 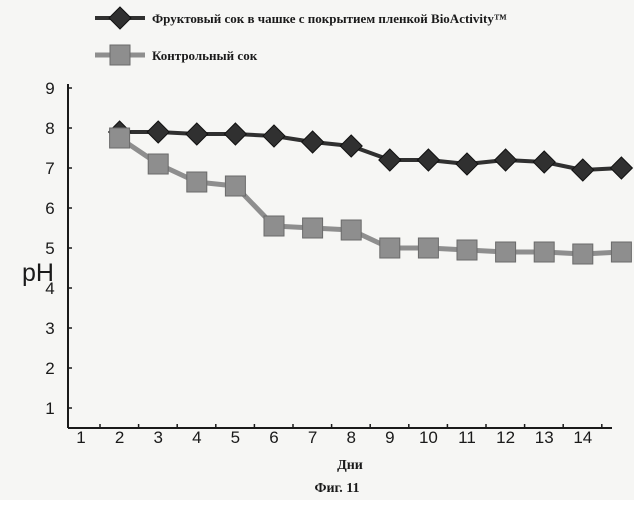 What do you see at coordinates (389, 437) in the screenshot?
I see `x-tick-label: 9` at bounding box center [389, 437].